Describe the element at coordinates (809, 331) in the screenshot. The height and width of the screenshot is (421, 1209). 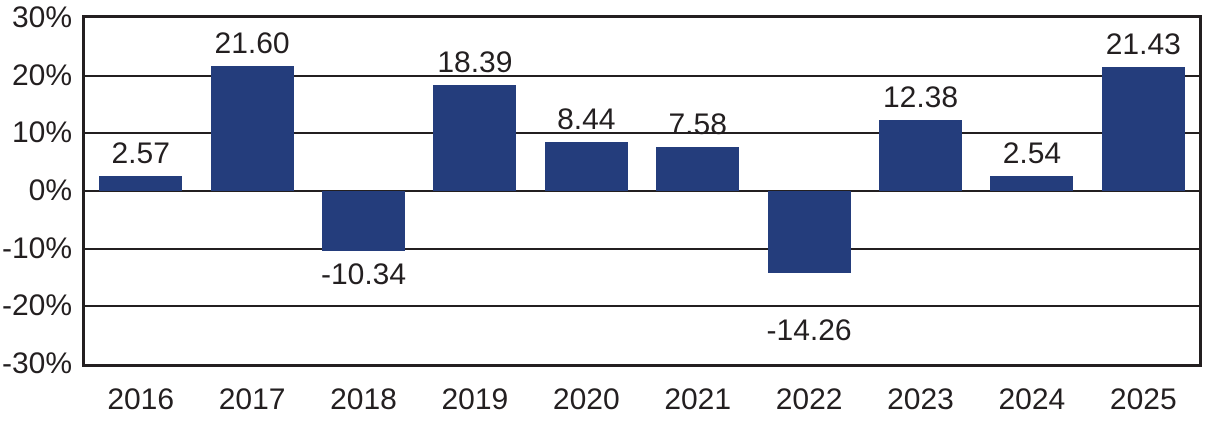
I see `bar-value-label: -14.26` at that location.